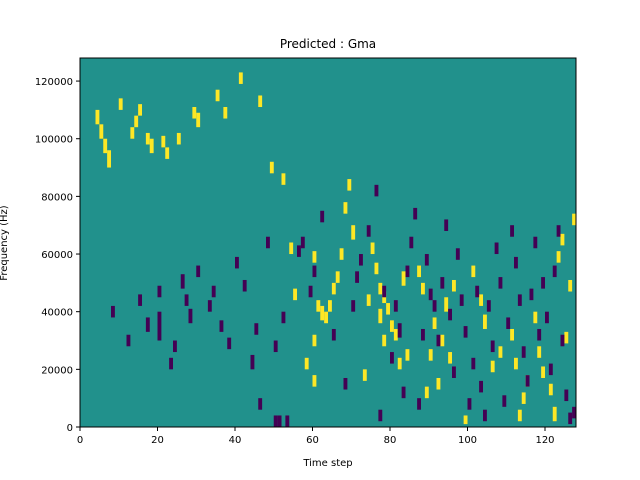  What do you see at coordinates (80, 440) in the screenshot?
I see `x-tick-label: 0` at bounding box center [80, 440].